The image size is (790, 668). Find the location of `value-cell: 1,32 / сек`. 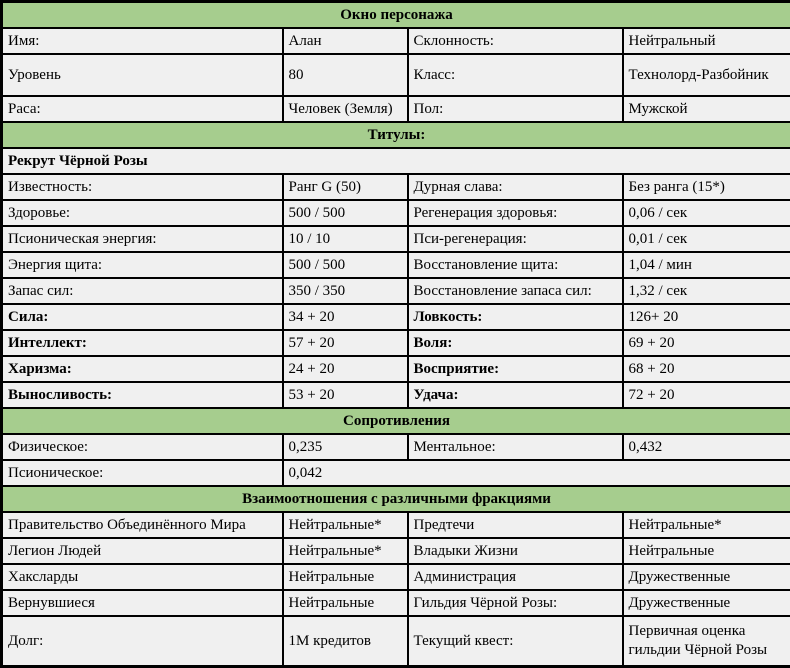

value-cell: 1,32 / сек is located at coordinates (706, 291).